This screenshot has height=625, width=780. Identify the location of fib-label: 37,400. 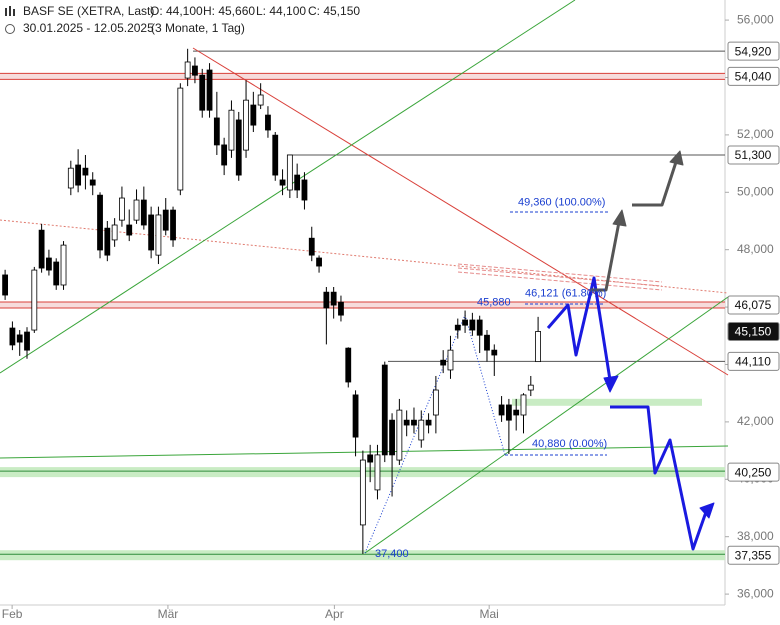
(392, 554).